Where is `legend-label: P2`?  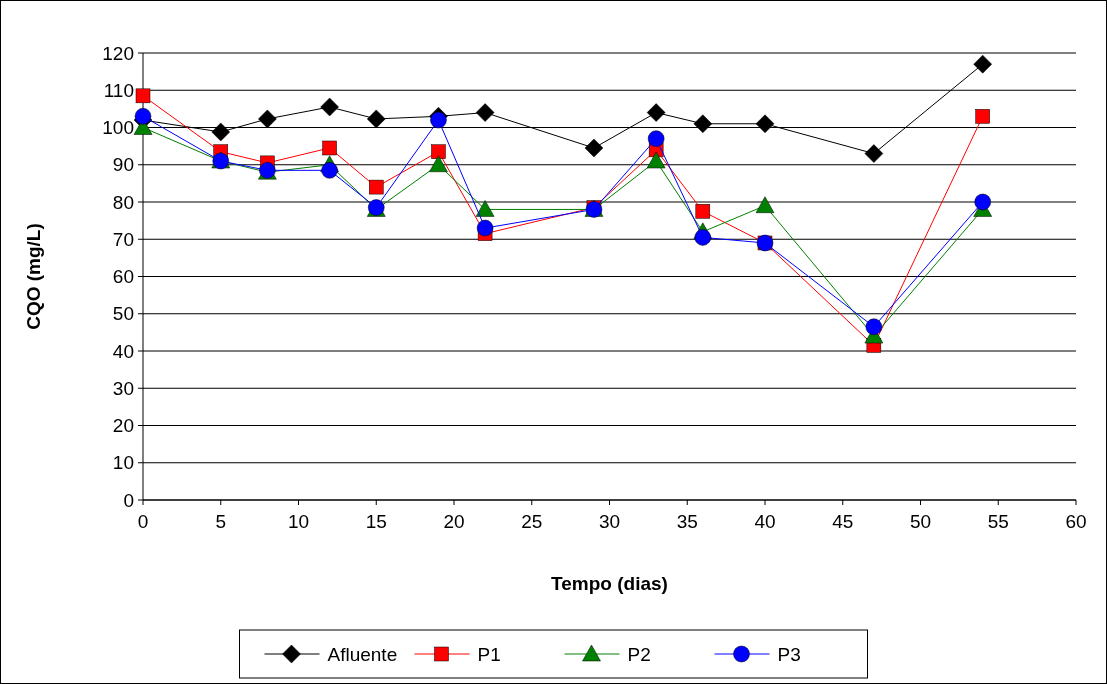 legend-label: P2 is located at coordinates (639, 654).